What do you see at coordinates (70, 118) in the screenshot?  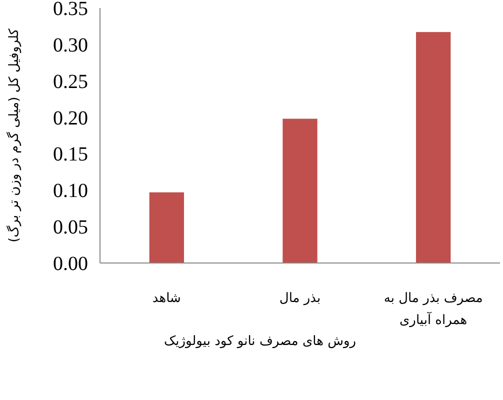 I see `y-tick-label: 0.20` at bounding box center [70, 118].